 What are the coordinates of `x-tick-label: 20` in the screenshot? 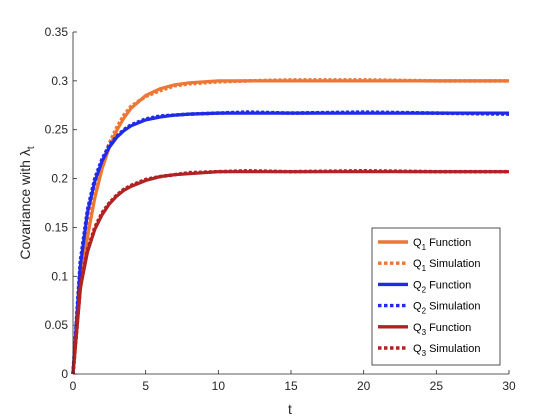 It's located at (364, 386).